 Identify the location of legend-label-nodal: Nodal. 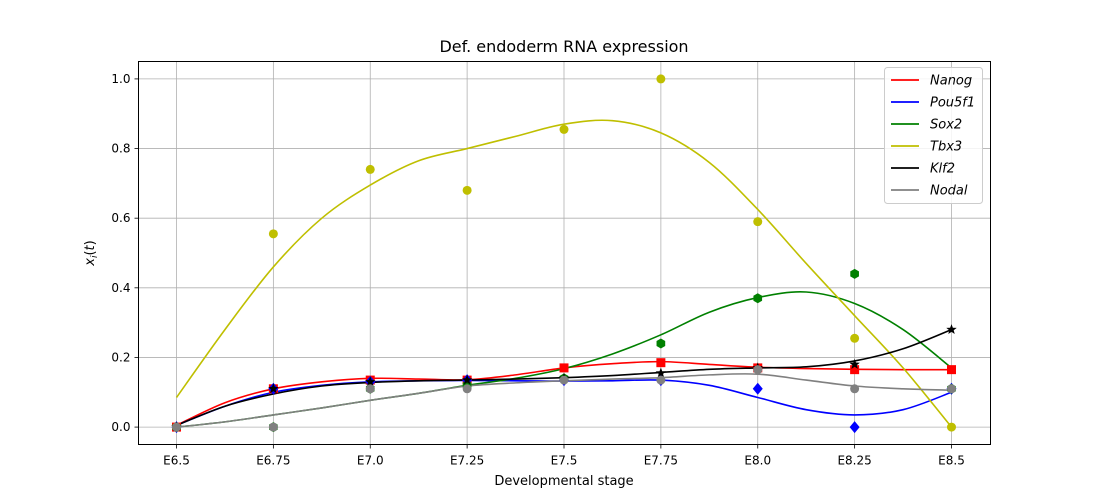
(949, 191).